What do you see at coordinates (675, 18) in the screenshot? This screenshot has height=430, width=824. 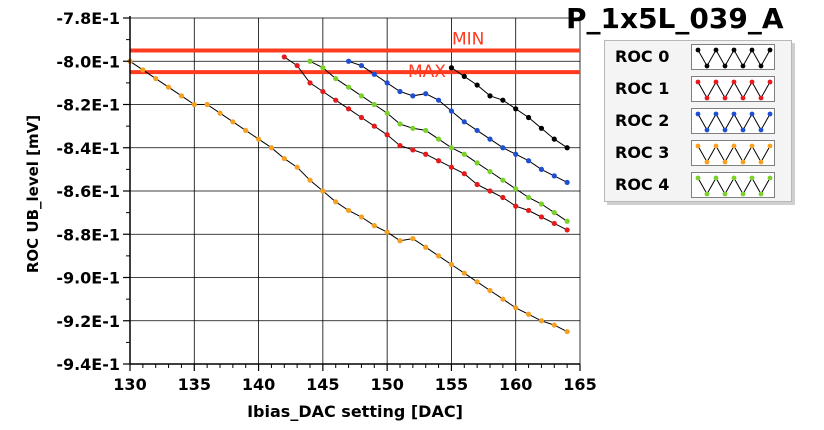 I see `chart-title: P_1x5L_039_A` at bounding box center [675, 18].